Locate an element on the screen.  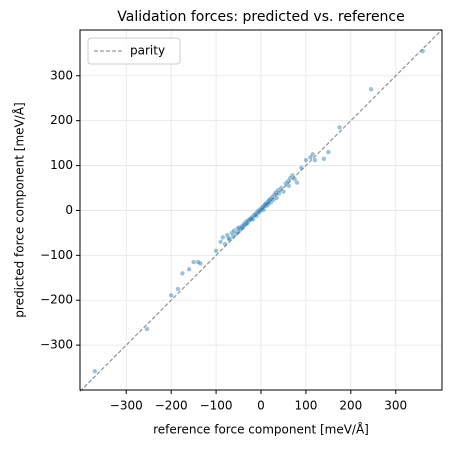
x-tick-label: −200 is located at coordinates (171, 406).